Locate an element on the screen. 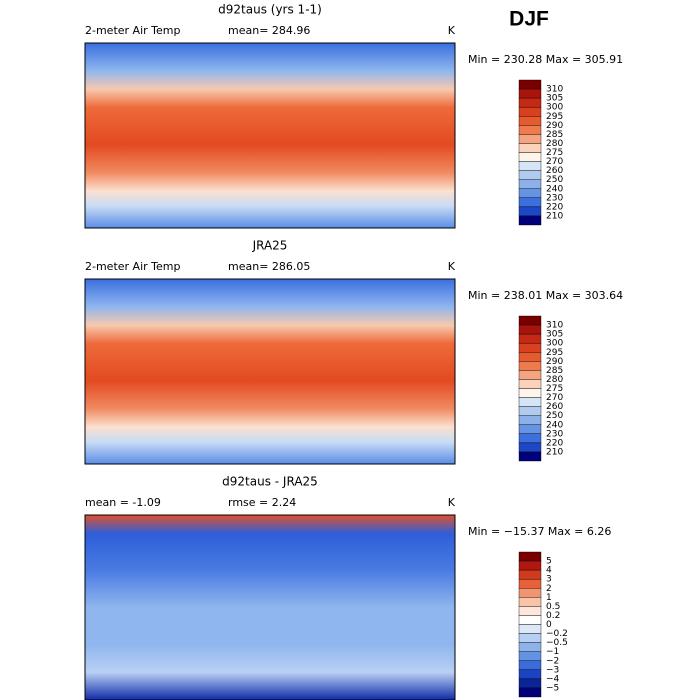 Image resolution: width=700 pixels, height=700 pixels. colorbar-label: −1 is located at coordinates (552, 652).